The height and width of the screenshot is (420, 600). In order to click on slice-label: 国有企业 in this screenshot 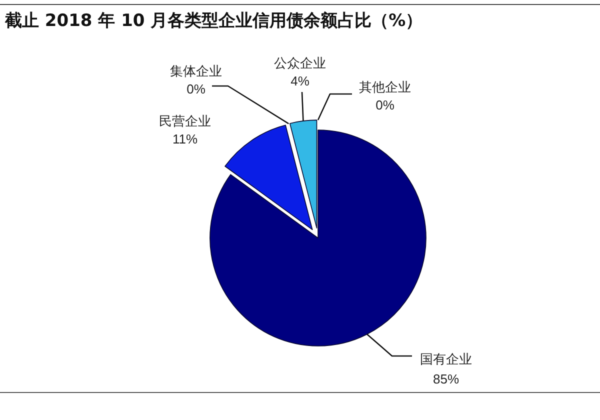, I will do `click(446, 360)`.